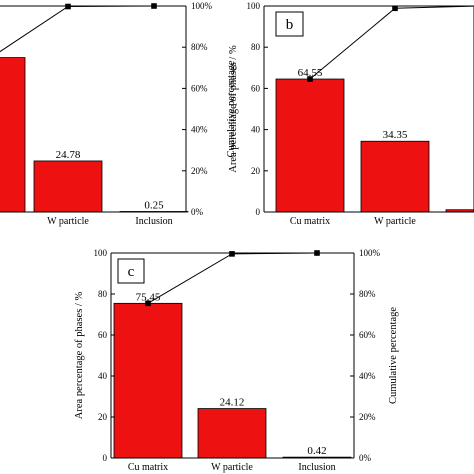 This screenshot has height=474, width=474. What do you see at coordinates (153, 221) in the screenshot?
I see `panel-a-category-label: Inclusion` at bounding box center [153, 221].